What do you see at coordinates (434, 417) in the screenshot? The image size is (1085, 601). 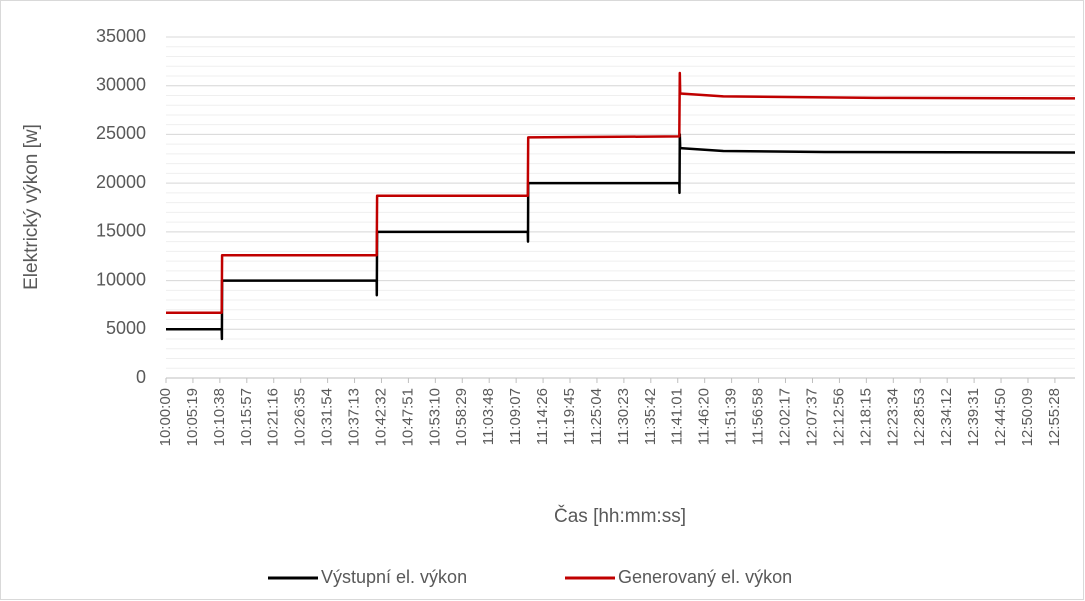 I see `x-tick-label: 10:53:10` at bounding box center [434, 417].